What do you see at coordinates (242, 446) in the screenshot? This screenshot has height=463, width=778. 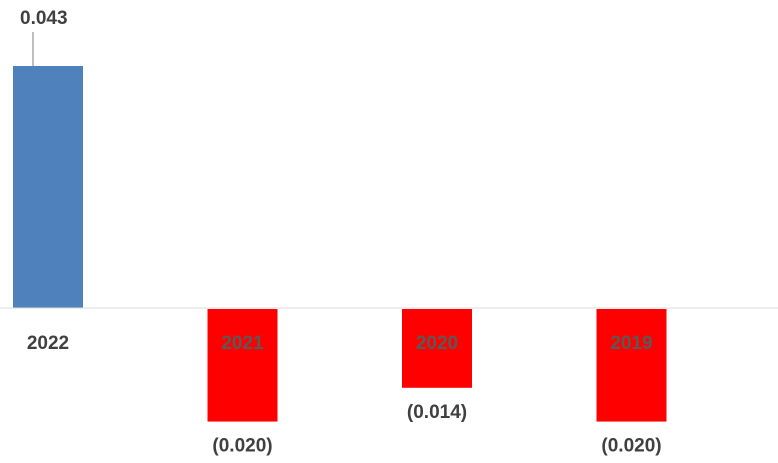 I see `data-label-2021: (0.020)` at bounding box center [242, 446].